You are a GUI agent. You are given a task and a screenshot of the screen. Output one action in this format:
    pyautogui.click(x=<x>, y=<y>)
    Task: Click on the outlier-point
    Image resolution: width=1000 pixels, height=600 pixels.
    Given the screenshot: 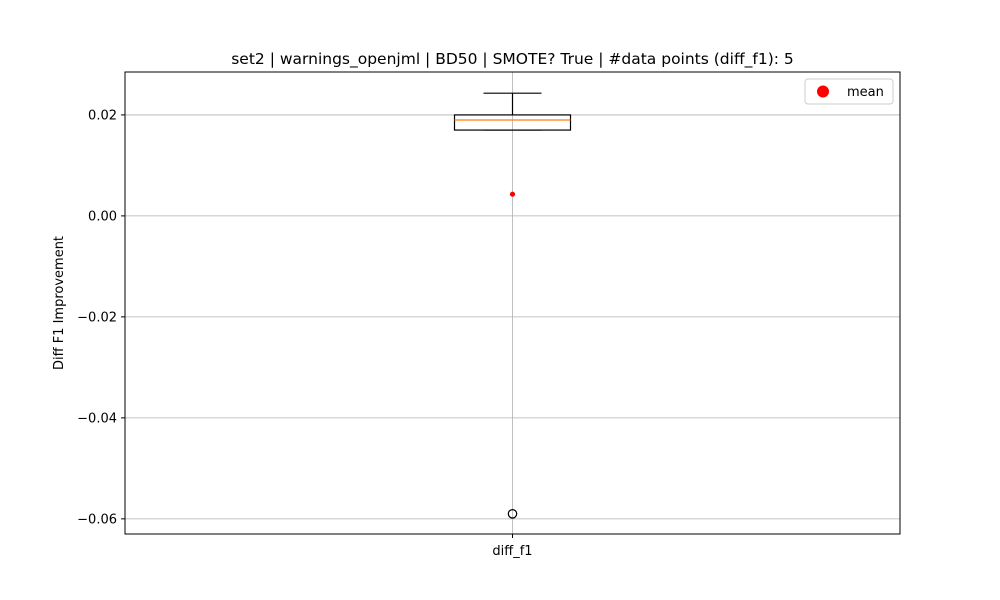 What is the action you would take?
    pyautogui.click(x=512, y=514)
    